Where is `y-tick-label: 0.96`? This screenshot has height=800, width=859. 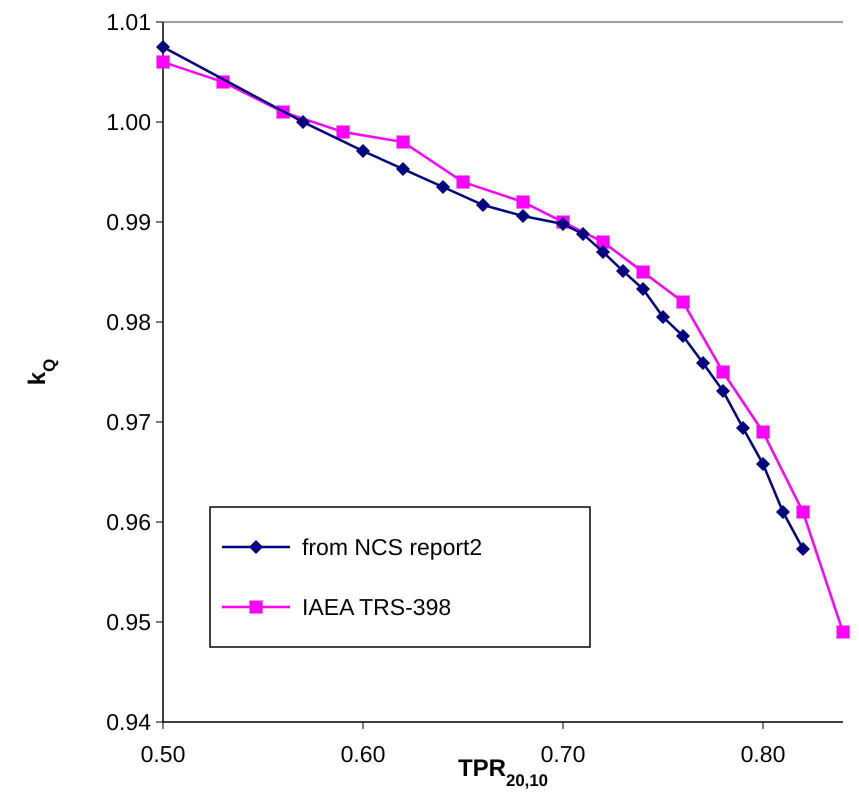 y-tick-label: 0.96 is located at coordinates (128, 522).